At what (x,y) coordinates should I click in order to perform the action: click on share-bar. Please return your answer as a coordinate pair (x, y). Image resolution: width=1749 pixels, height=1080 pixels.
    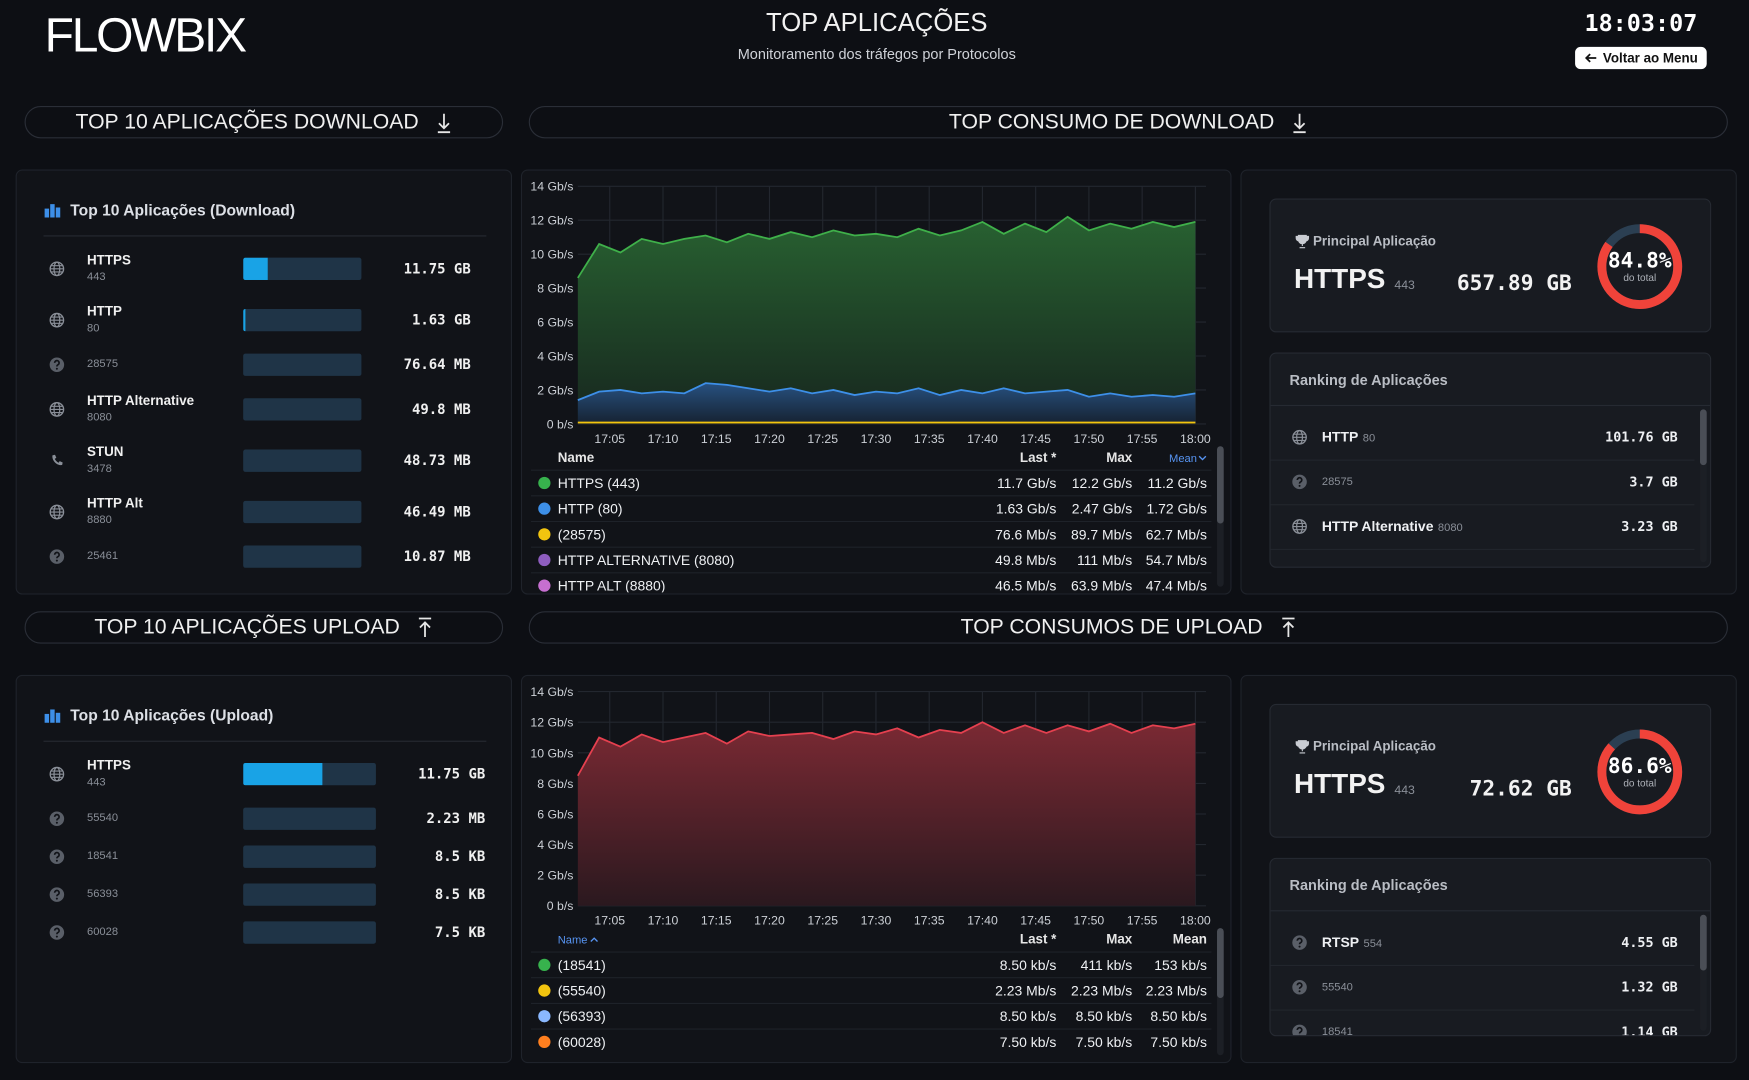
    Looking at the image, I should click on (283, 774).